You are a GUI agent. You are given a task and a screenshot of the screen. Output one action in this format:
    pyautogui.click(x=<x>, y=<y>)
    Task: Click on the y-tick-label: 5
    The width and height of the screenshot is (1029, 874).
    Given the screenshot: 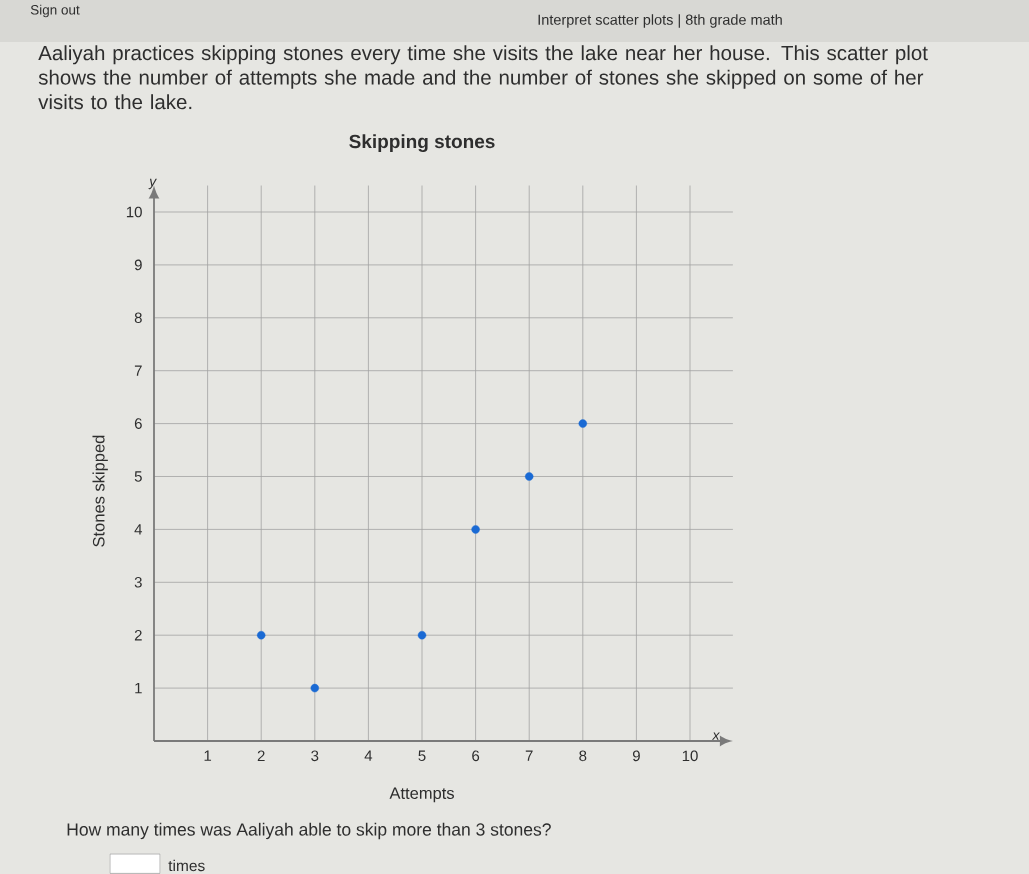 What is the action you would take?
    pyautogui.click(x=138, y=476)
    